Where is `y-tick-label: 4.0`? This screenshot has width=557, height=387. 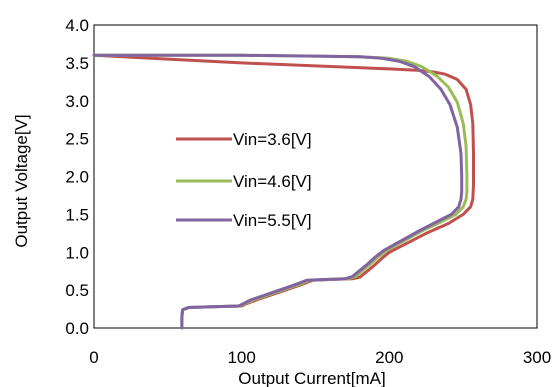
y-tick-label: 4.0 is located at coordinates (77, 25).